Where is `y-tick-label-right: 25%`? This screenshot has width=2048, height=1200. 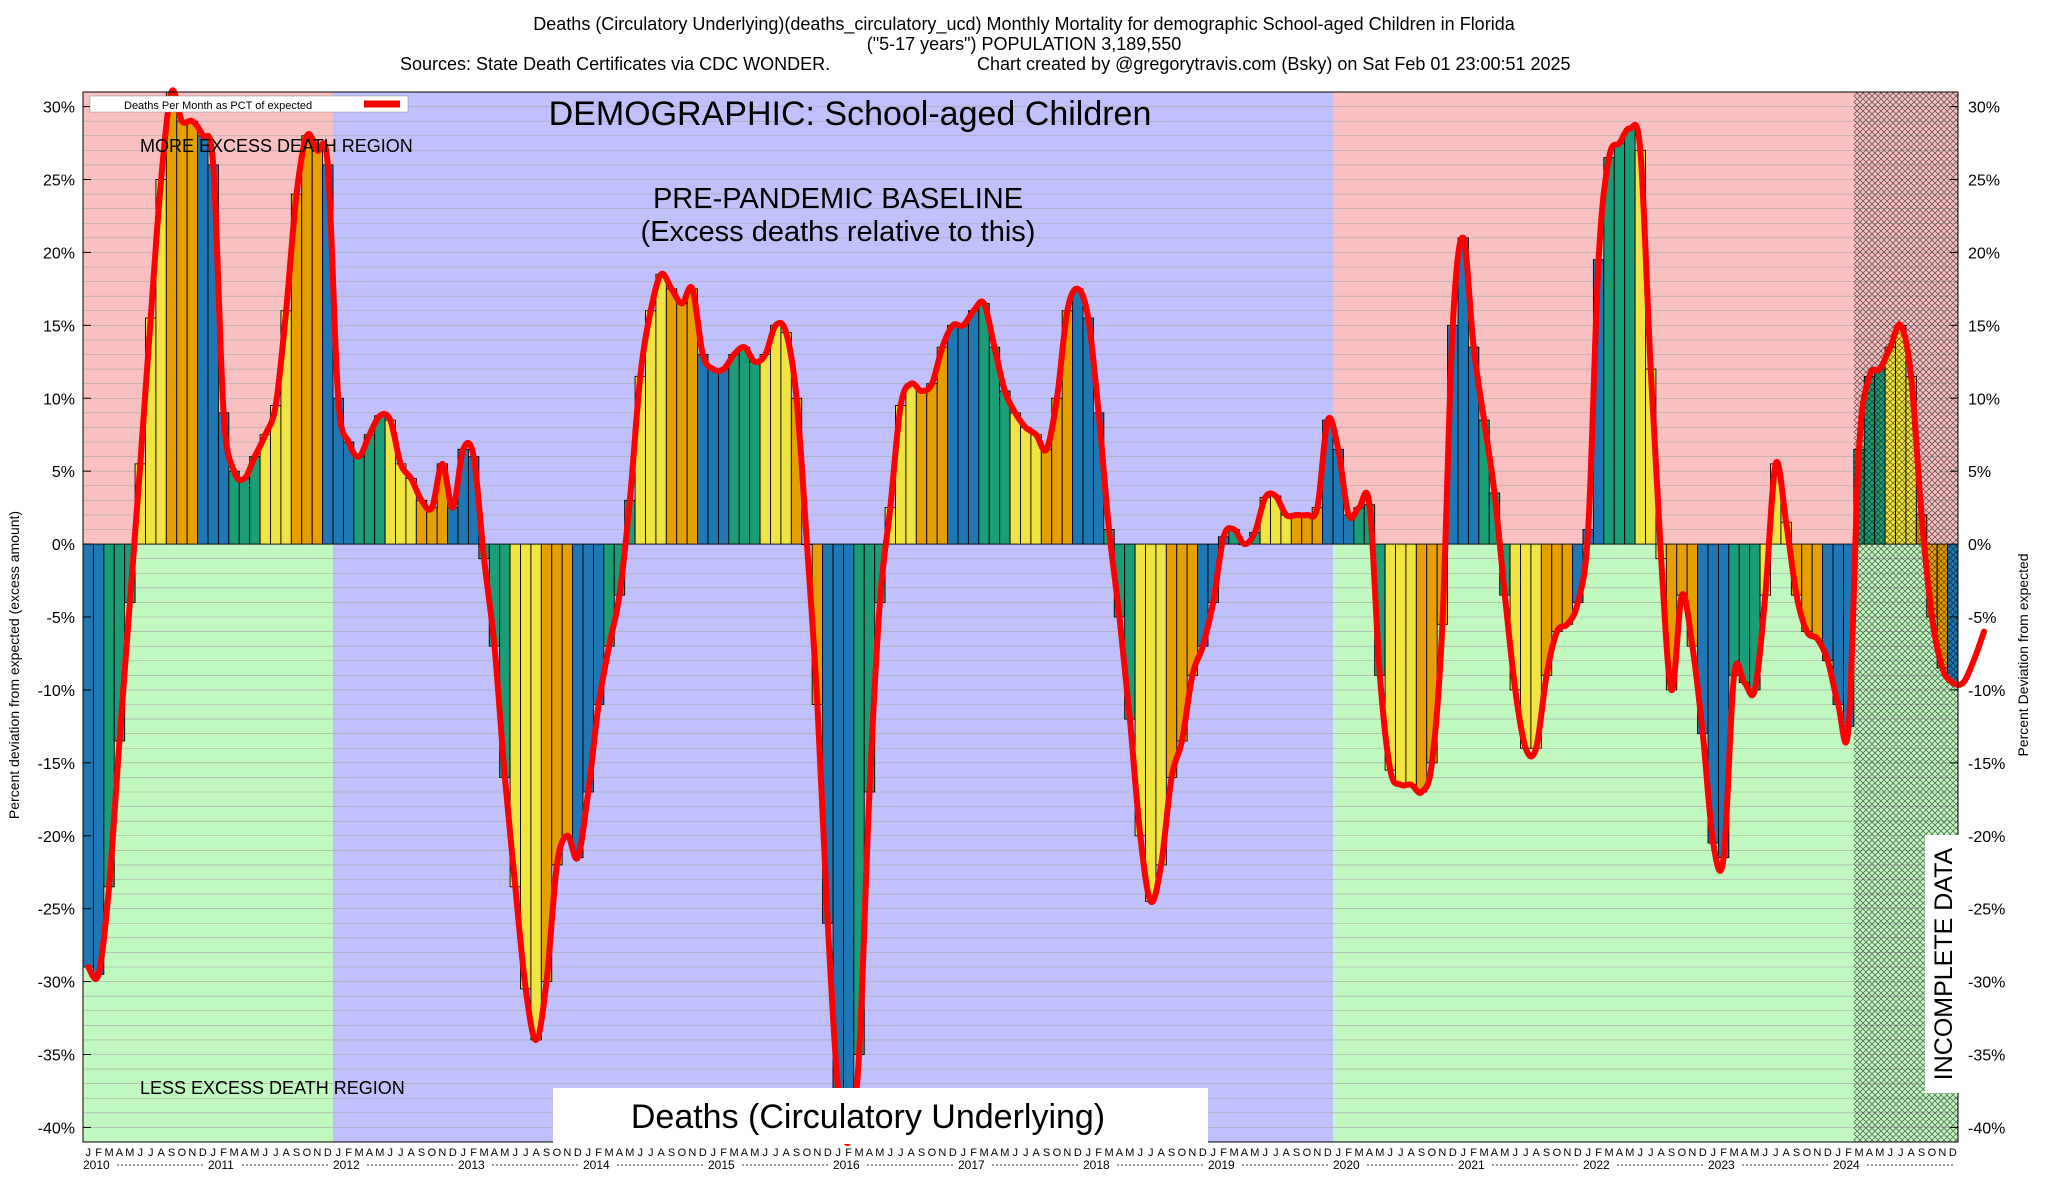 y-tick-label-right: 25% is located at coordinates (1984, 181).